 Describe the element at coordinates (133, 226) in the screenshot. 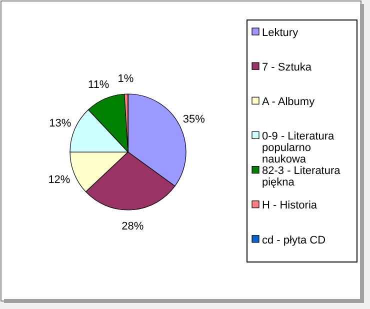

I see `data-label: 28%` at that location.